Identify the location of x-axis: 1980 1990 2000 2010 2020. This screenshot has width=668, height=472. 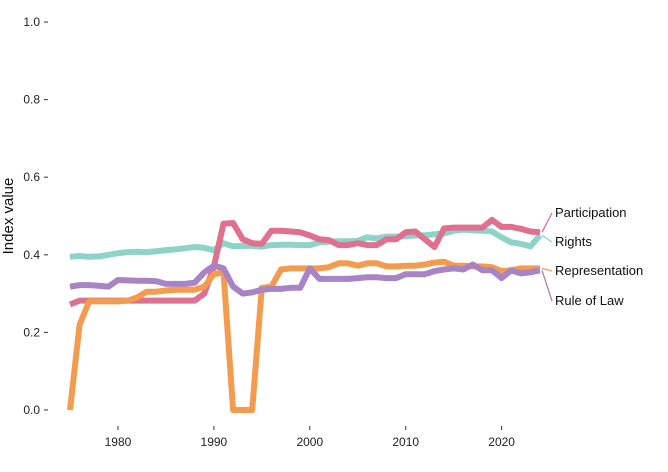
(310, 437).